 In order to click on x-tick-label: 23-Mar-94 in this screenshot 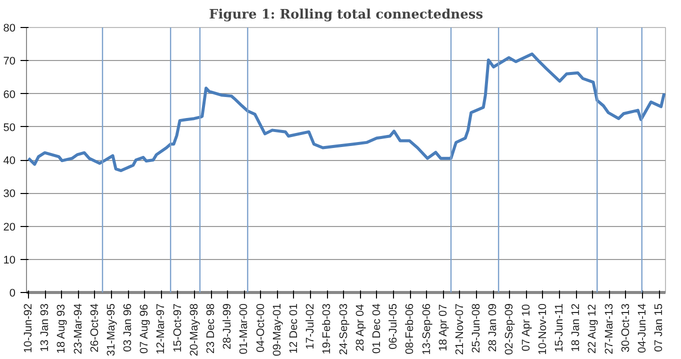, I will do `click(78, 328)`.